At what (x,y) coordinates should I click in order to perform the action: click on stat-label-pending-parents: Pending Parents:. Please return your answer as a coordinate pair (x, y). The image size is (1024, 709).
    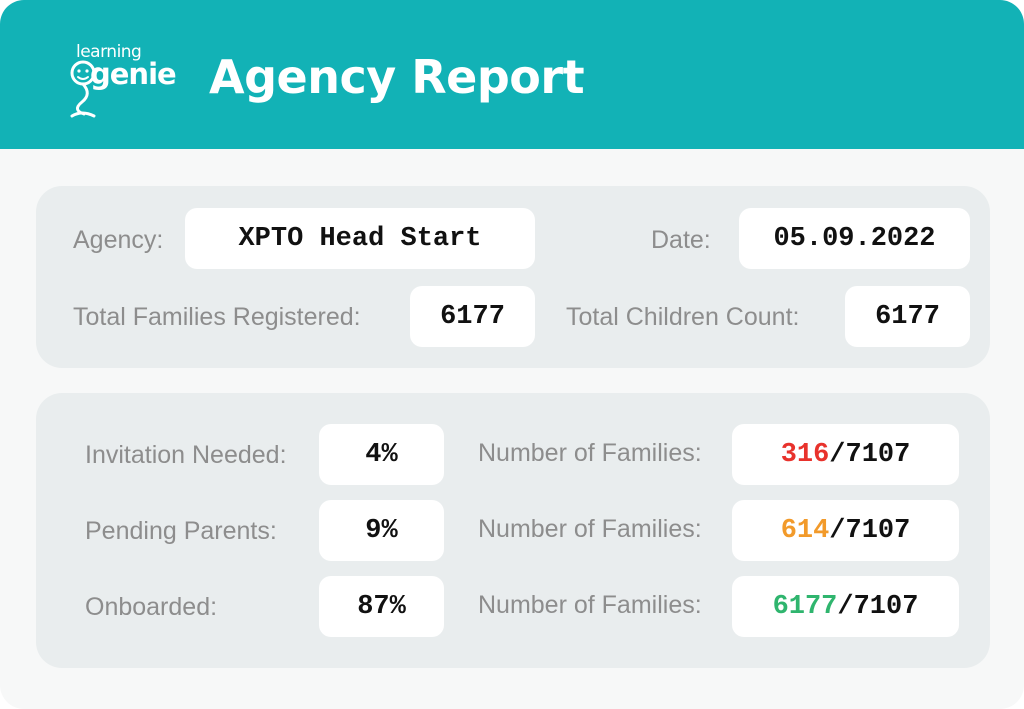
    Looking at the image, I should click on (181, 531).